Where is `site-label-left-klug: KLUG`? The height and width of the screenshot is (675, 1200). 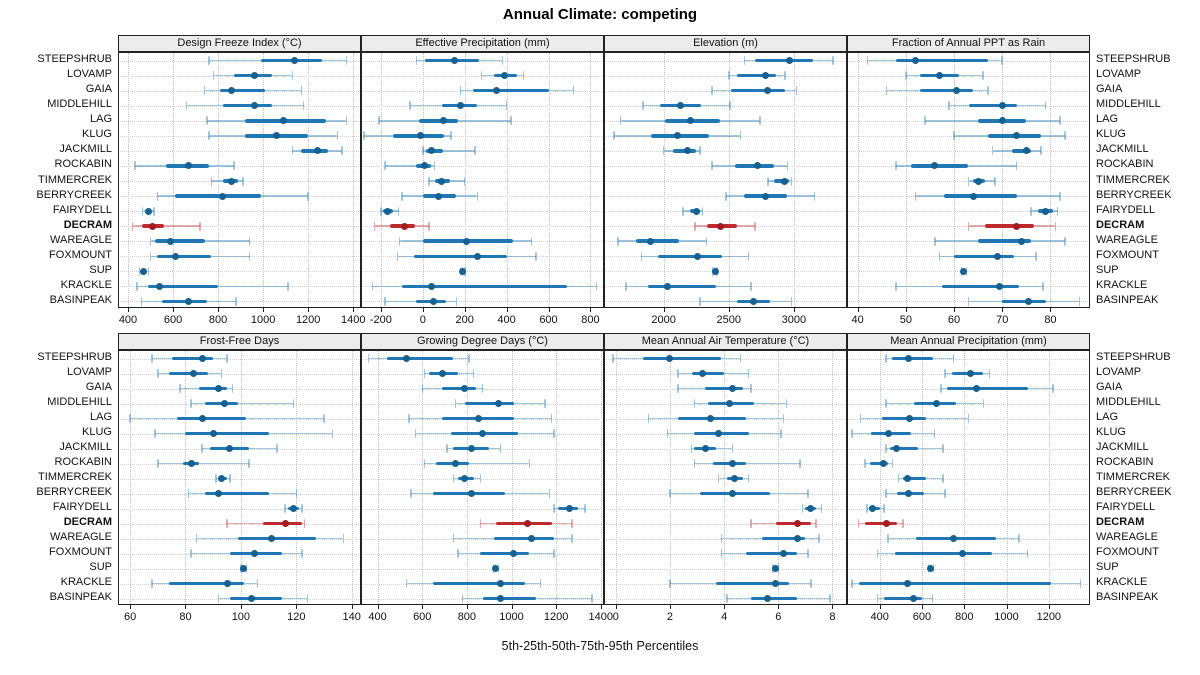
site-label-left-klug: KLUG is located at coordinates (97, 432).